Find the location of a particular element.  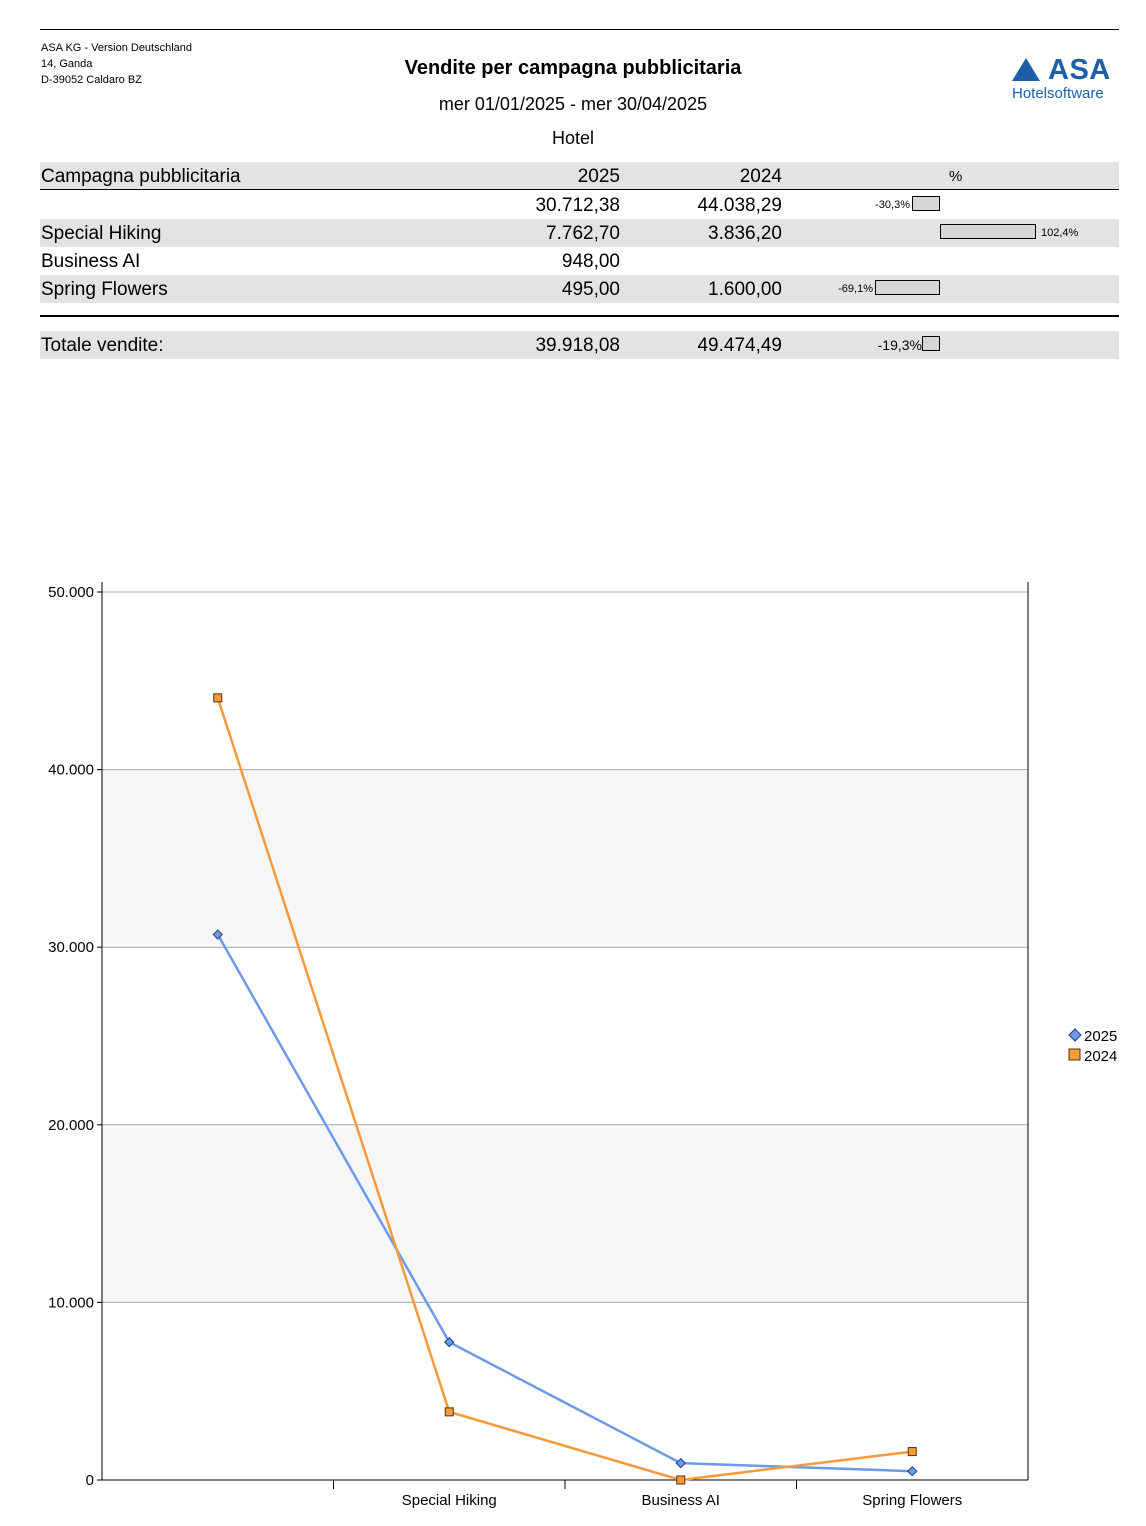

row-value-2024: 44.038,29 is located at coordinates (739, 205).